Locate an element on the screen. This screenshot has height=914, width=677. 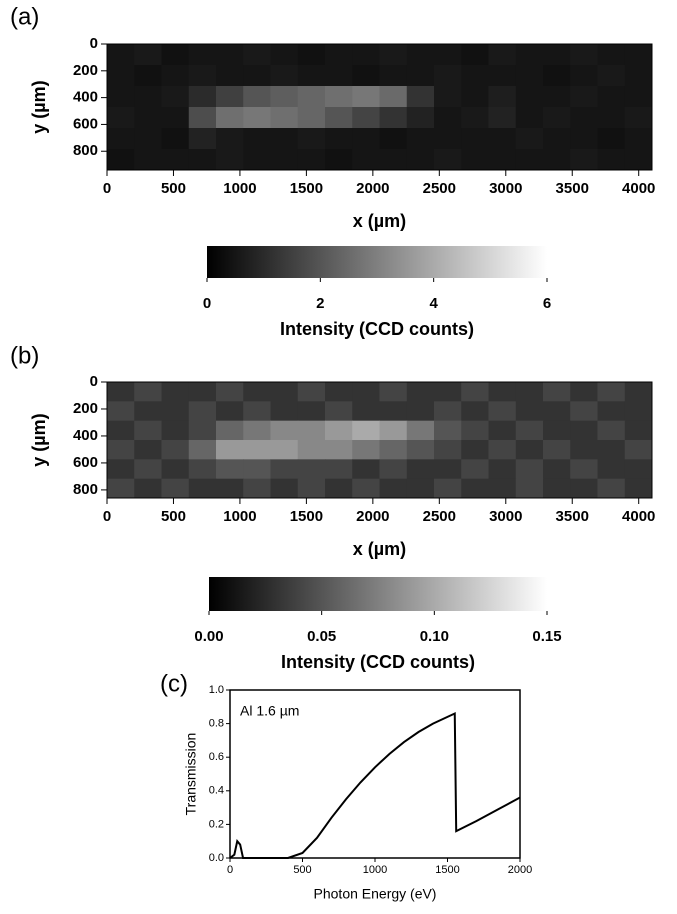
annotation: Al 1.6 µm is located at coordinates (269, 711).